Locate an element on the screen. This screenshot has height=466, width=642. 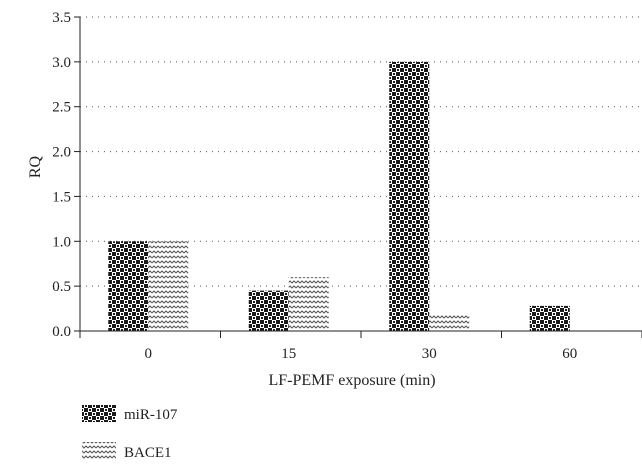
y-axis-title: RQ is located at coordinates (35, 166).